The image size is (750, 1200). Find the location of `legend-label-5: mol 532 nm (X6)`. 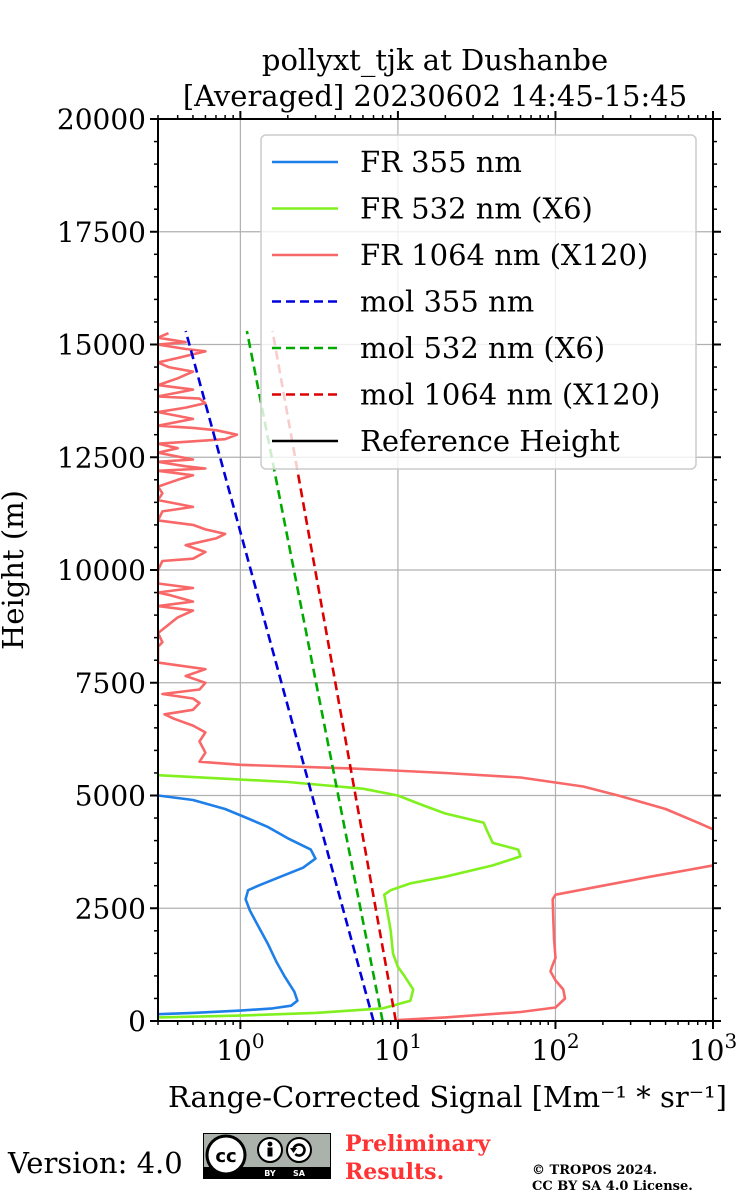

legend-label-5: mol 532 nm (X6) is located at coordinates (482, 348).